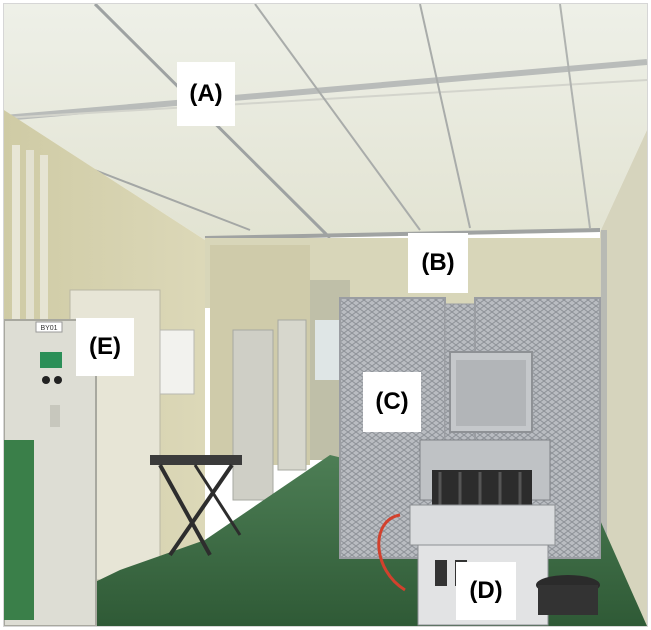 Image resolution: width=651 pixels, height=630 pixels. I want to click on label-e: (E), so click(105, 347).